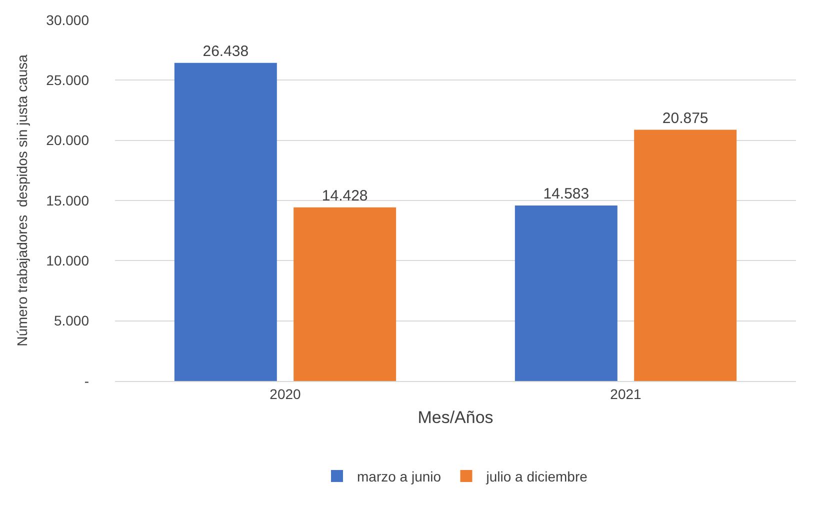 The width and height of the screenshot is (836, 505). I want to click on y-tick-label: 5.000, so click(72, 320).